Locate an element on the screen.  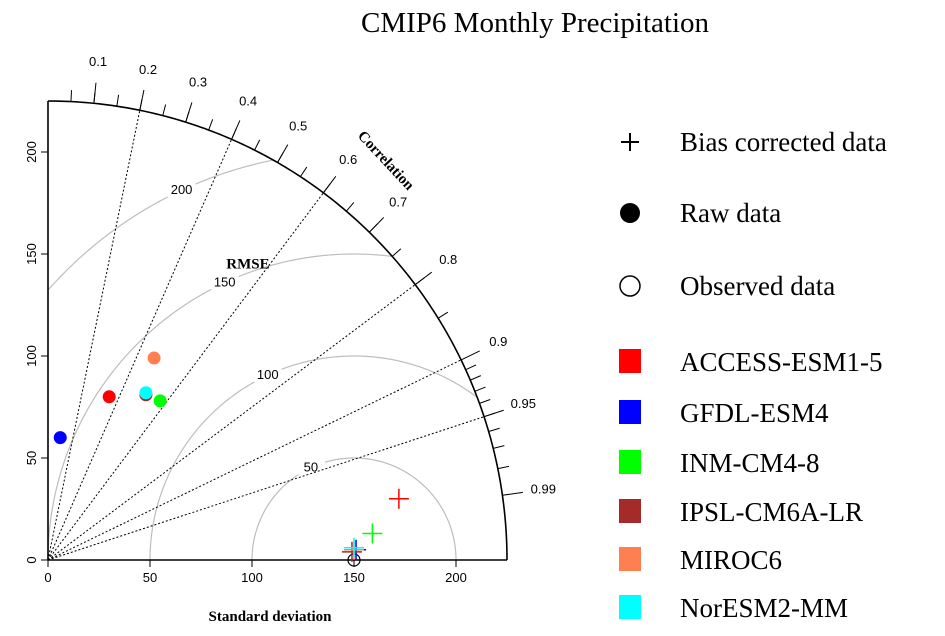
y-tick-label: 50 is located at coordinates (31, 458).